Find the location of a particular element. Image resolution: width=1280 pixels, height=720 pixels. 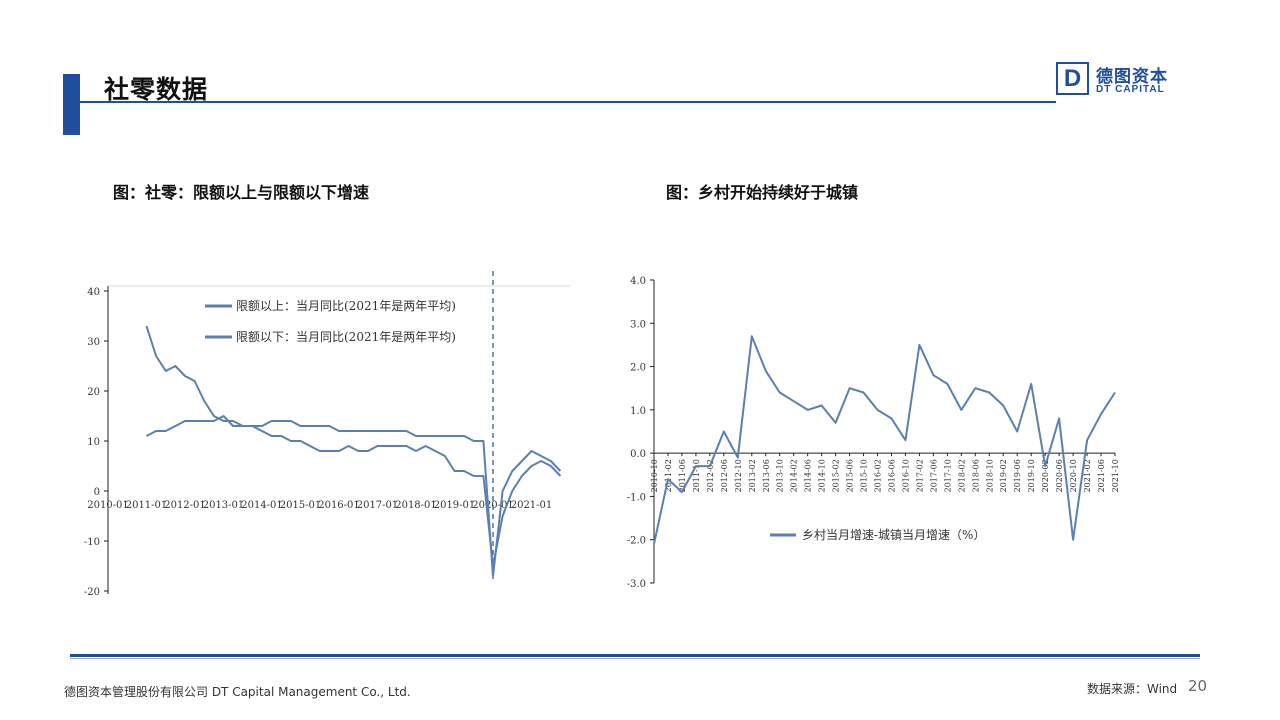

x-tick-label: 2014-06 is located at coordinates (808, 475).